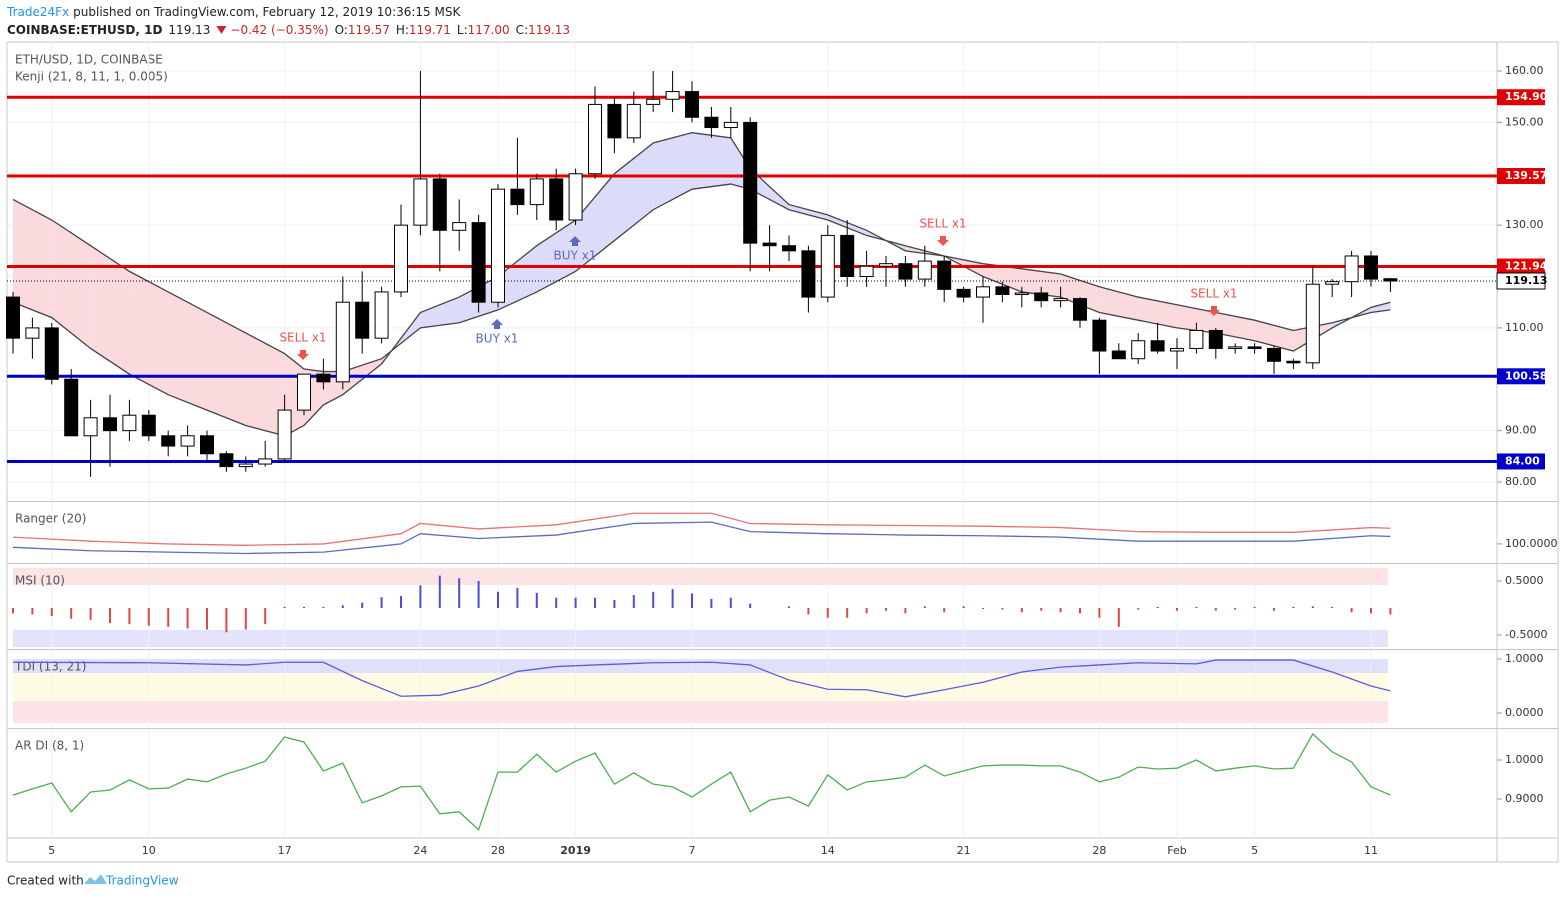 The image size is (1565, 899). I want to click on x-tick-label: 14, so click(828, 850).